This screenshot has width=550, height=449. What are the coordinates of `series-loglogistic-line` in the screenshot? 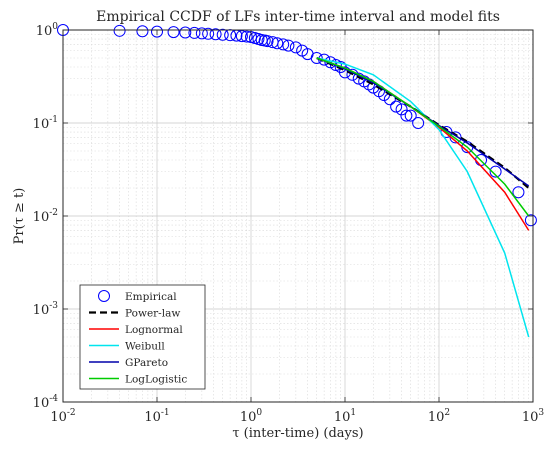 It's located at (423, 137).